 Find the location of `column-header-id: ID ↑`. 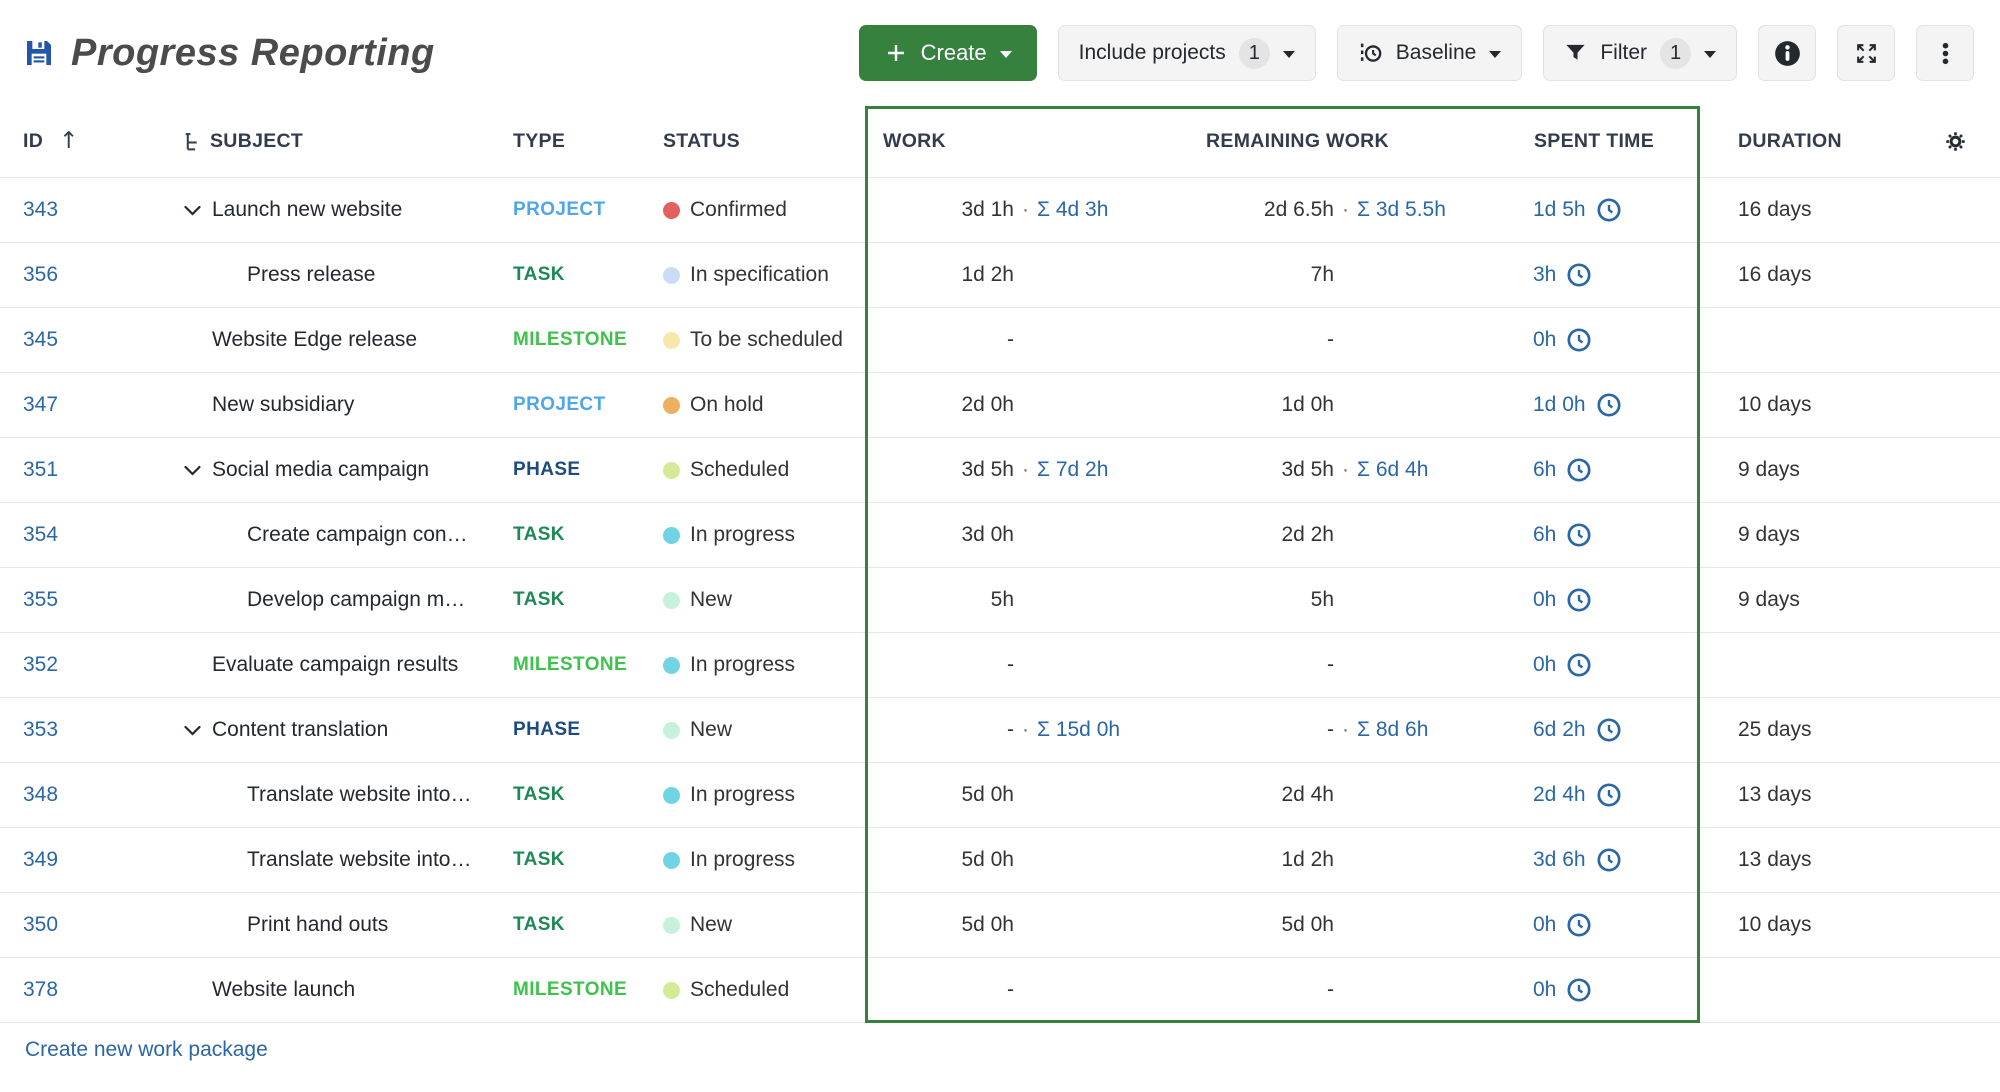

column-header-id: ID ↑ is located at coordinates (80, 141).